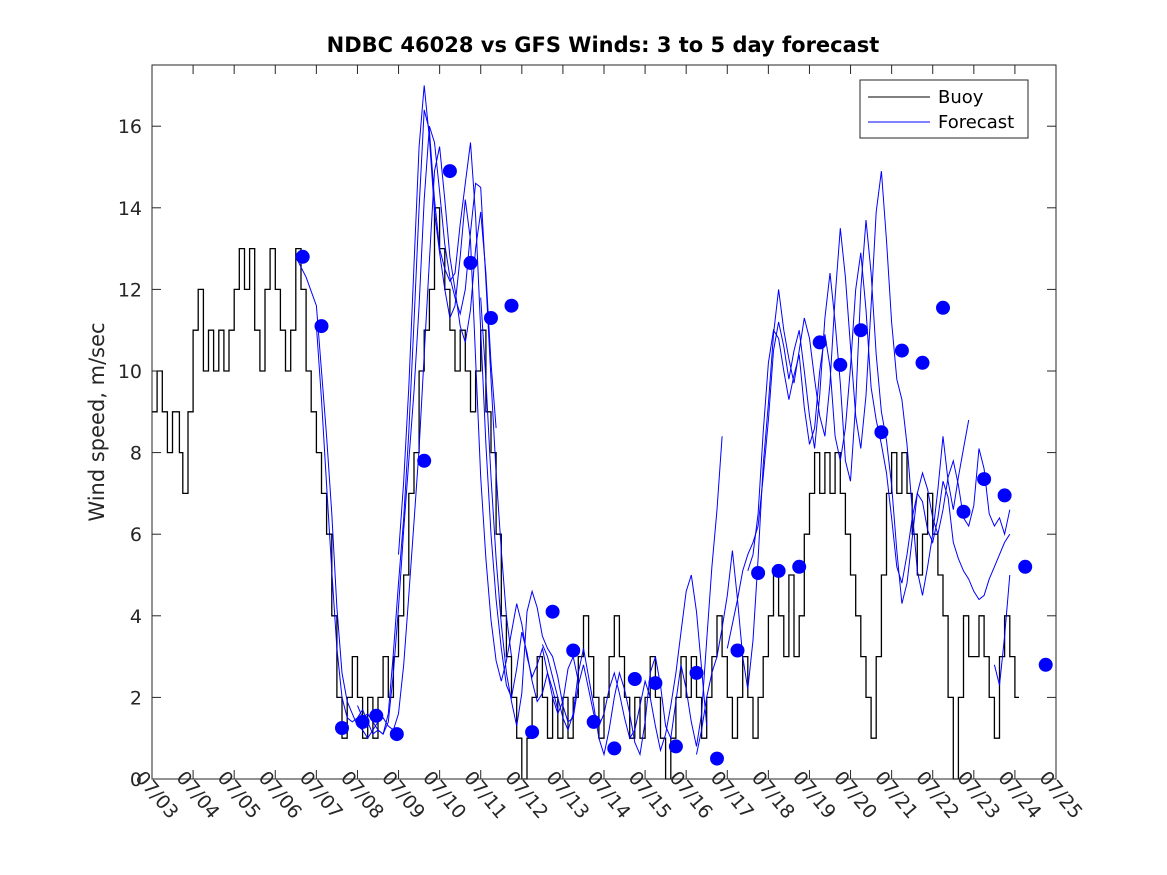 Image resolution: width=1167 pixels, height=875 pixels. Describe the element at coordinates (130, 290) in the screenshot. I see `y-tick-label: 12` at that location.